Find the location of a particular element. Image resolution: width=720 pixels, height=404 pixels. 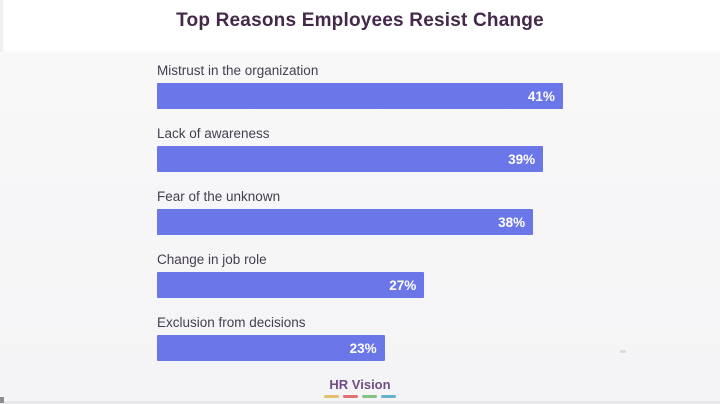

value-label: 41% is located at coordinates (541, 96).